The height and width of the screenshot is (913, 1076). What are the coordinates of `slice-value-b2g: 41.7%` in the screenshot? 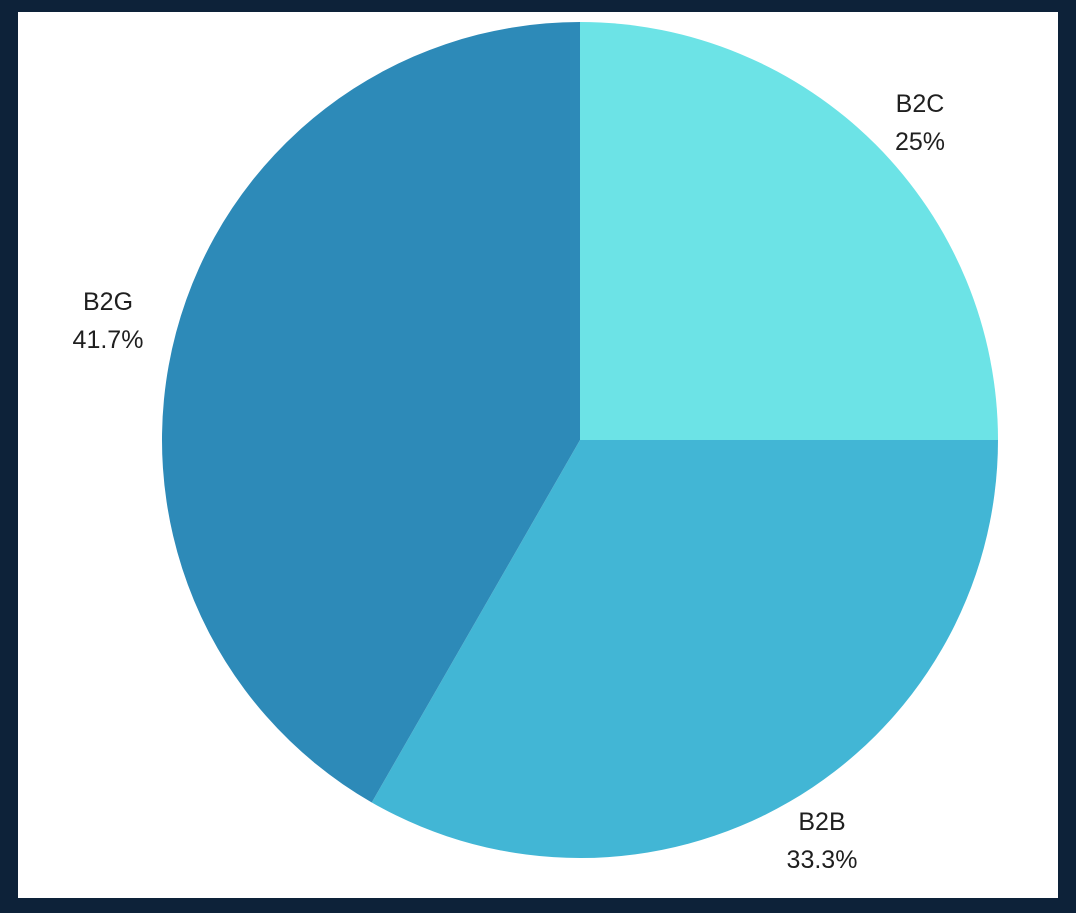 It's located at (108, 340).